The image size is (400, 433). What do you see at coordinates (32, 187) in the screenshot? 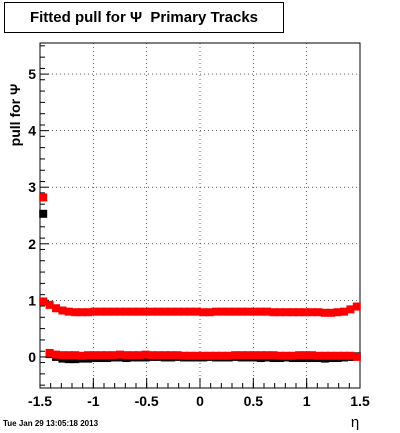
I see `y-tick-label: 3` at bounding box center [32, 187].